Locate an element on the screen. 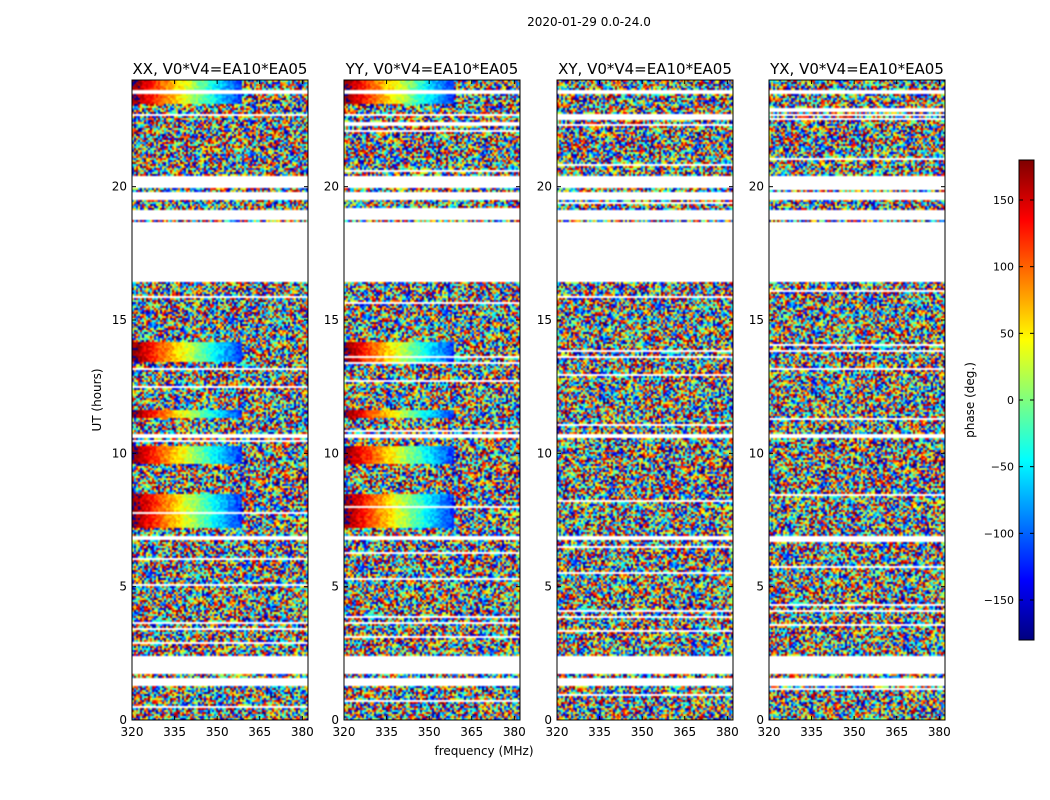  colorbar-tick-label: 50 is located at coordinates (1007, 333).